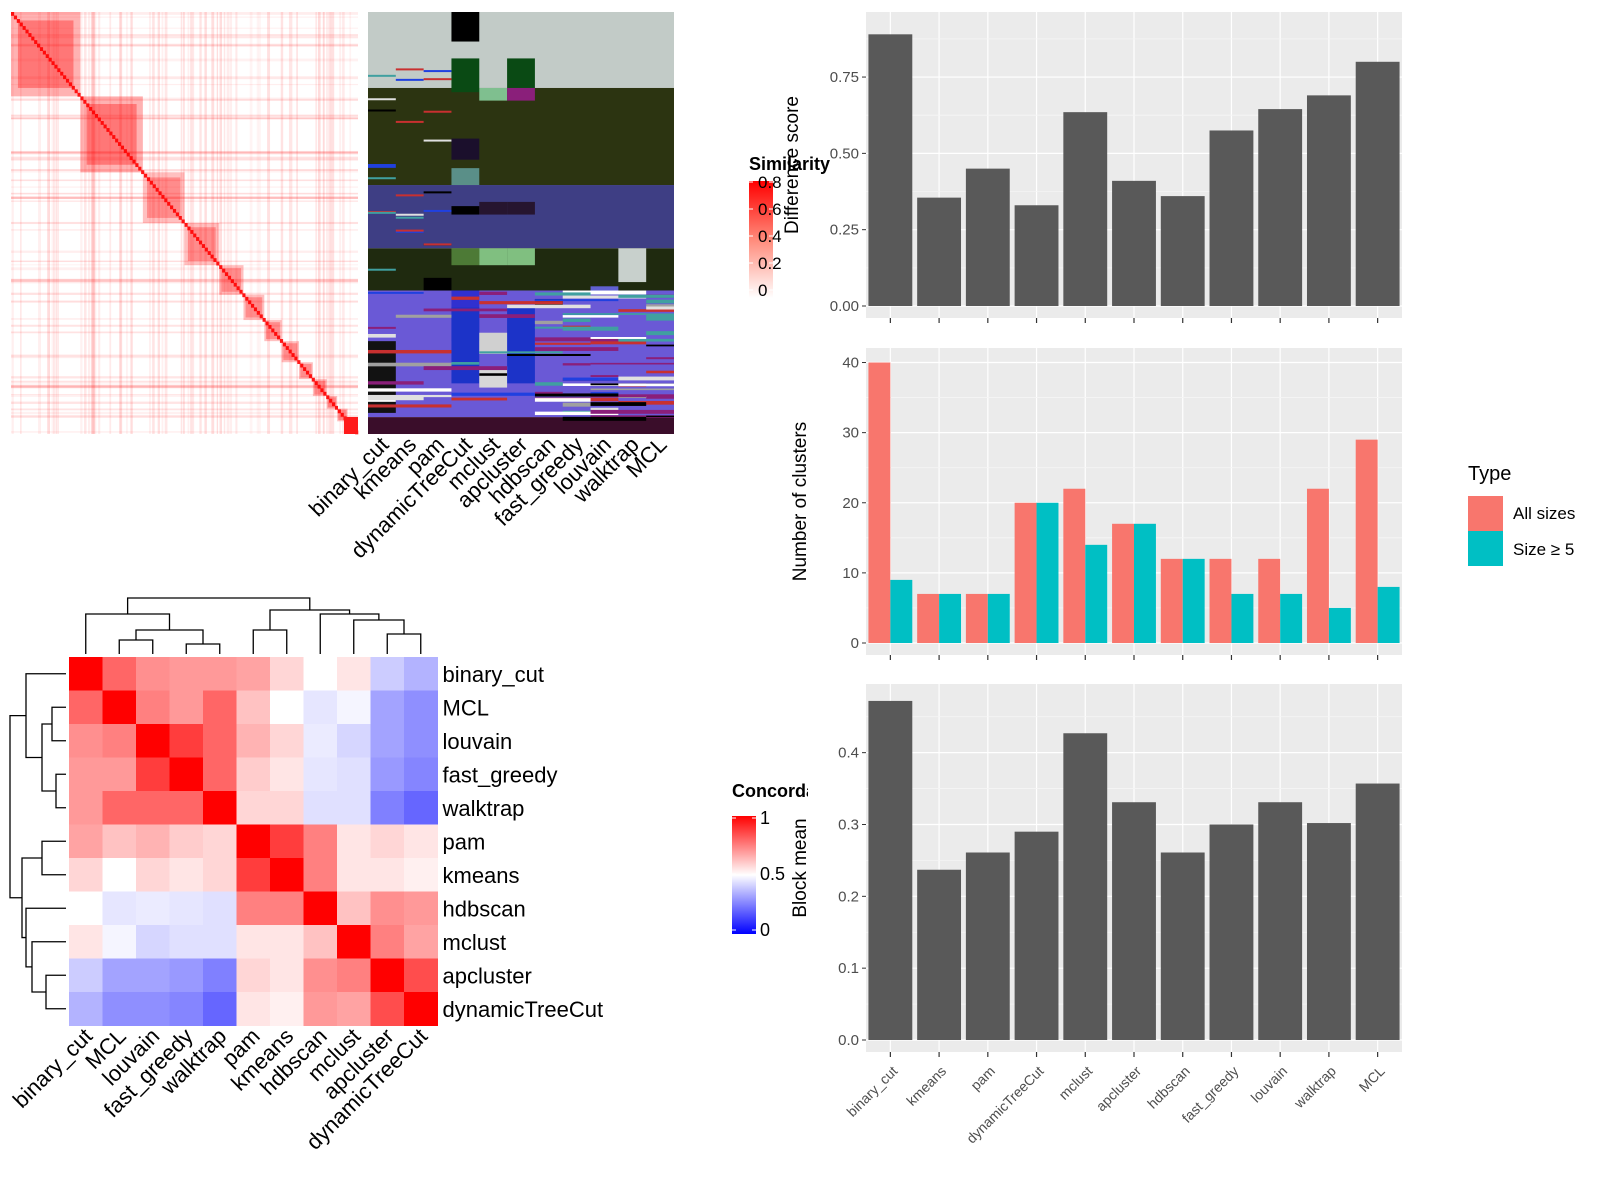 This screenshot has height=1200, width=1600. What do you see at coordinates (1269, 1084) in the screenshot?
I see `x-tick-label-louvain: louvain` at bounding box center [1269, 1084].